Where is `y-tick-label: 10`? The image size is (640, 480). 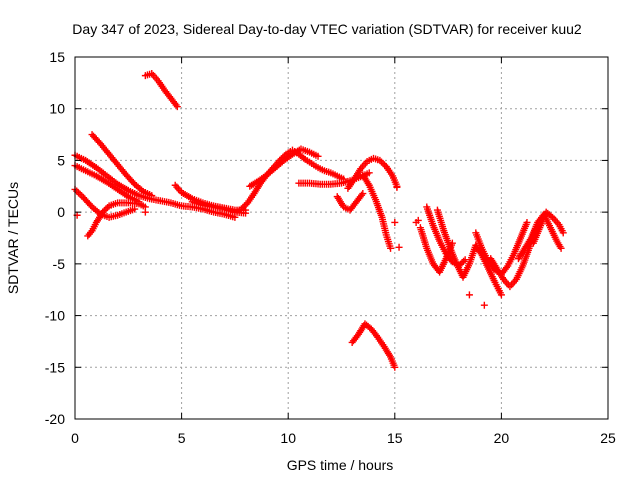
y-tick-label: 10 is located at coordinates (57, 109).